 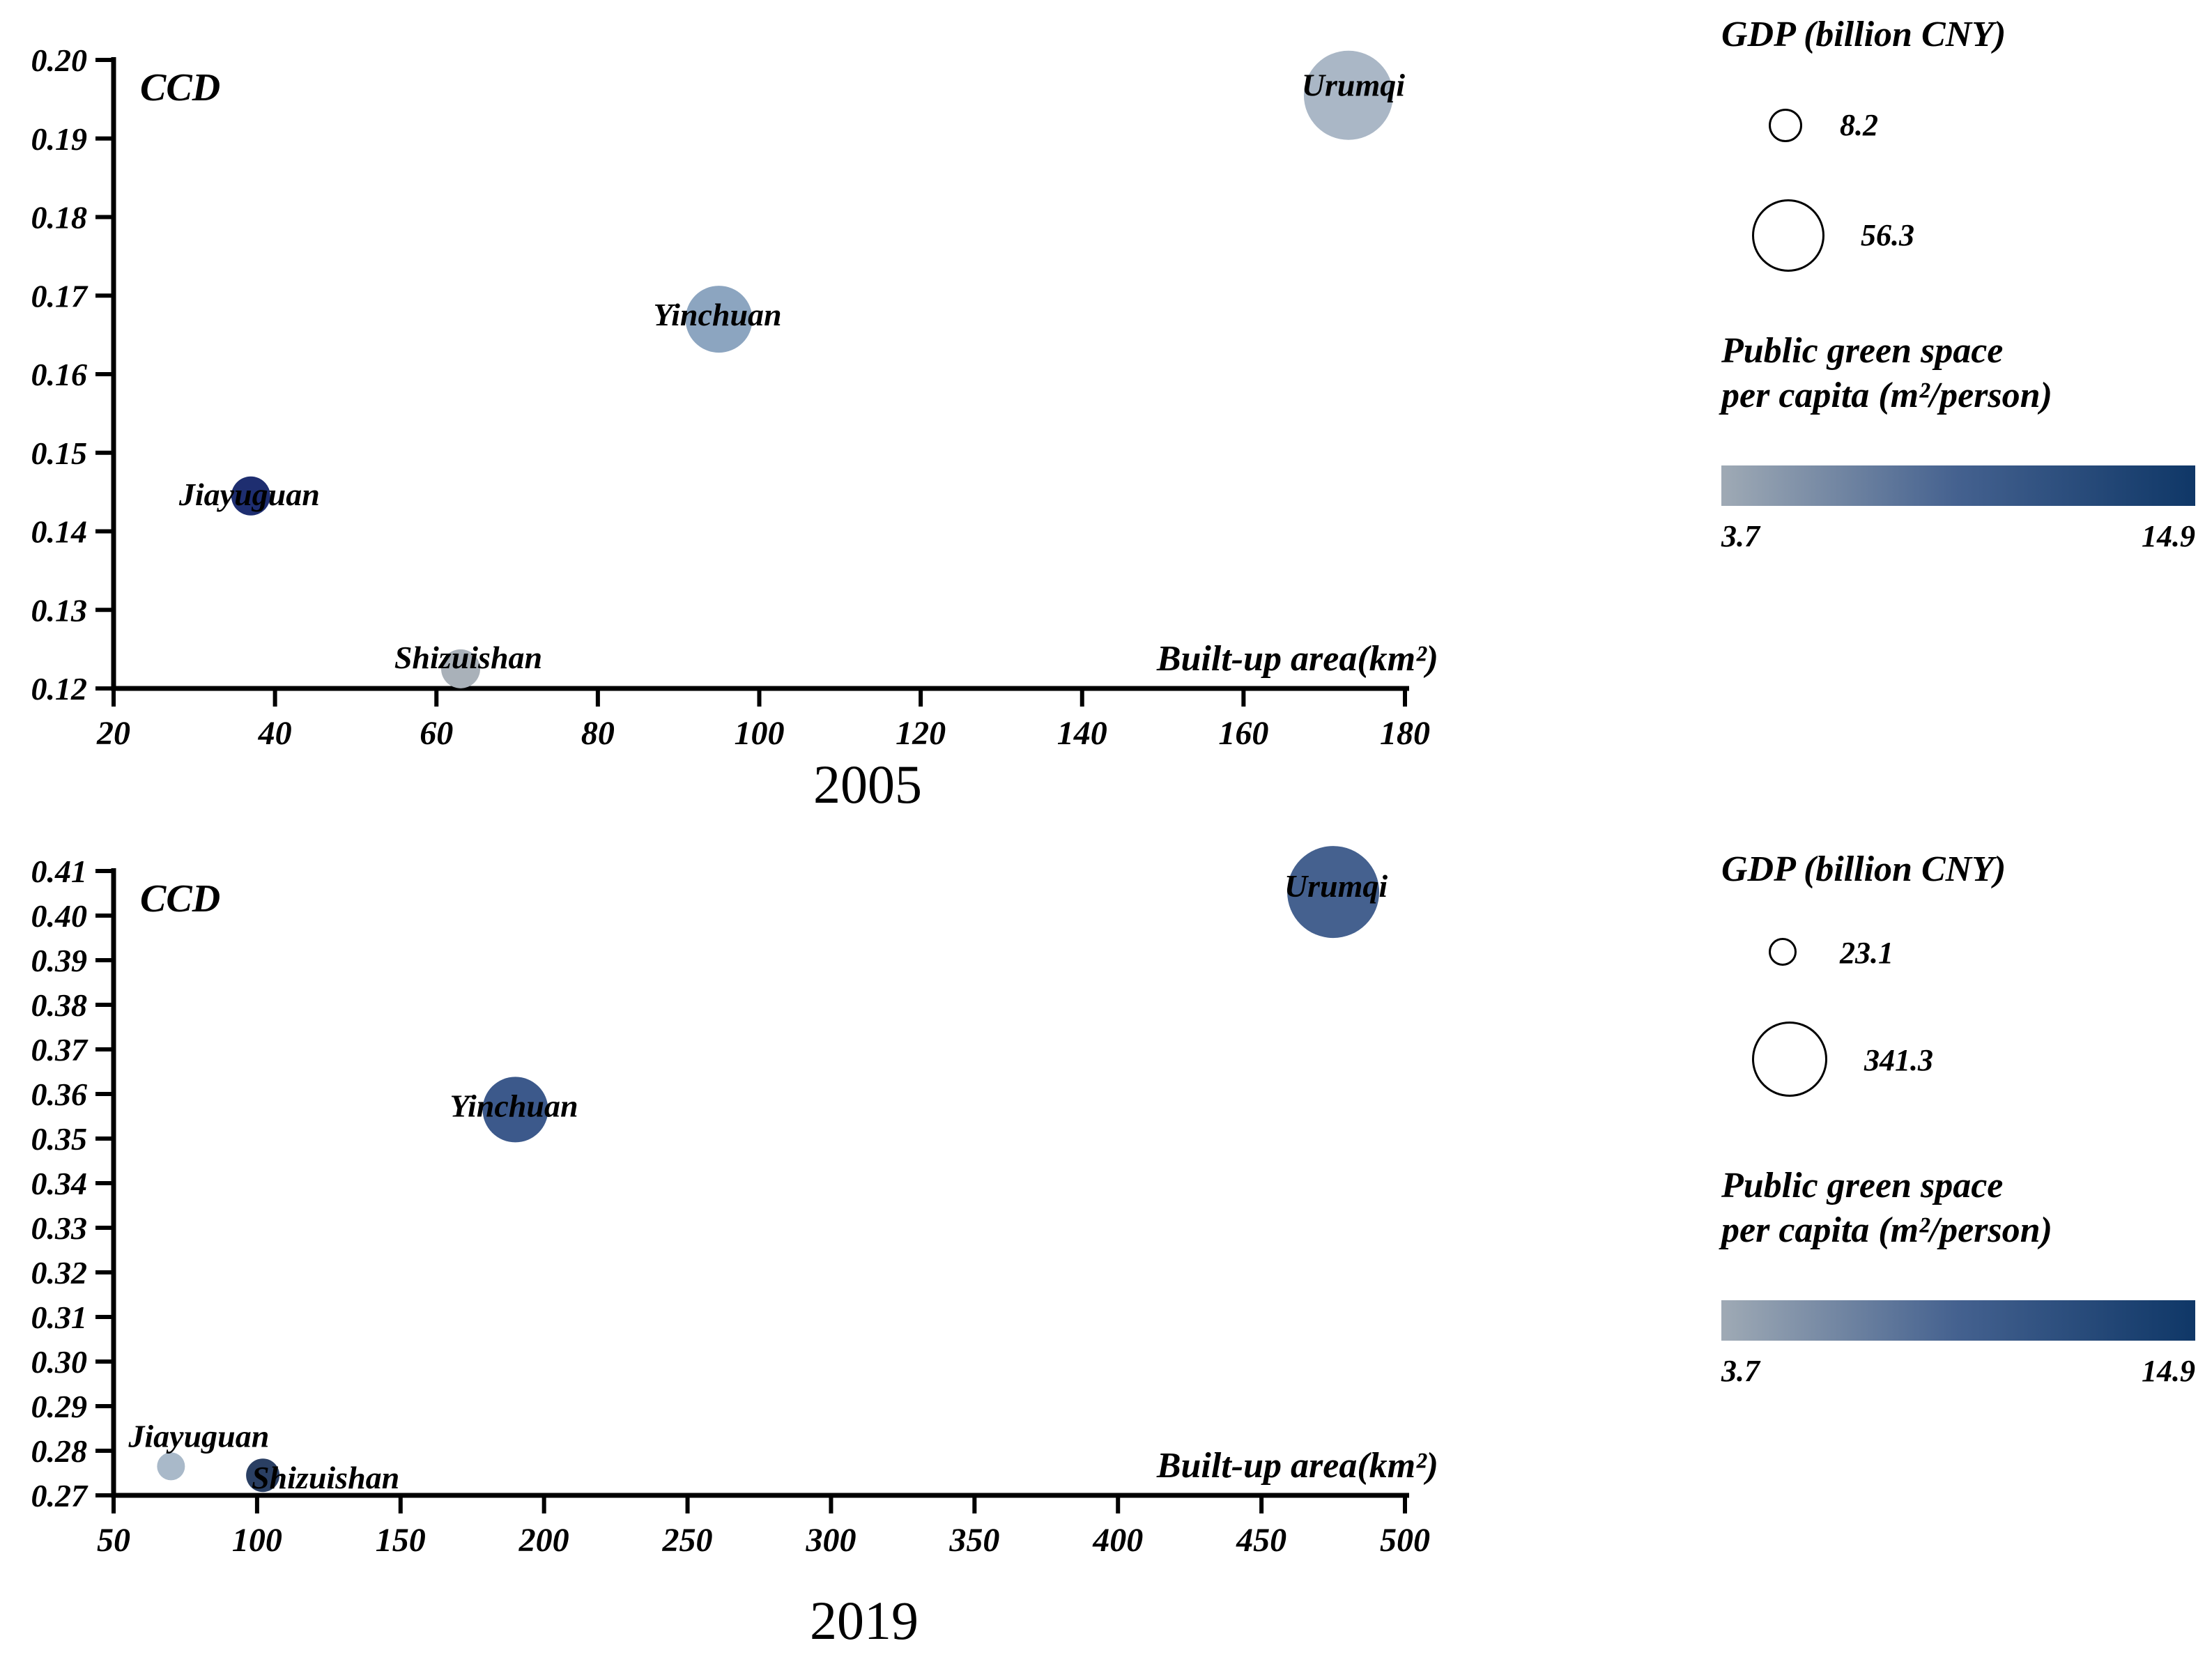 What do you see at coordinates (973, 1540) in the screenshot?
I see `x-tick-label: 350` at bounding box center [973, 1540].